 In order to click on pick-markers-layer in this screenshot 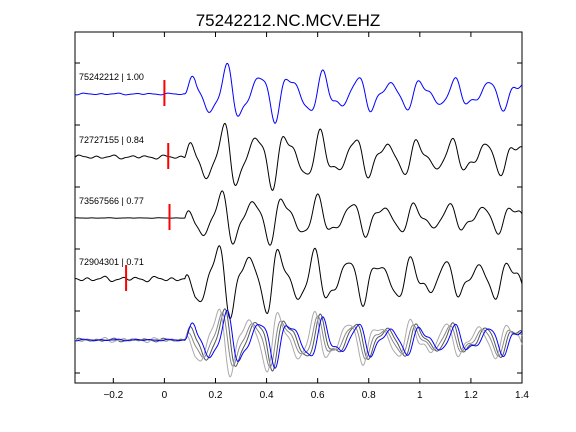, I will do `click(148, 185)`.